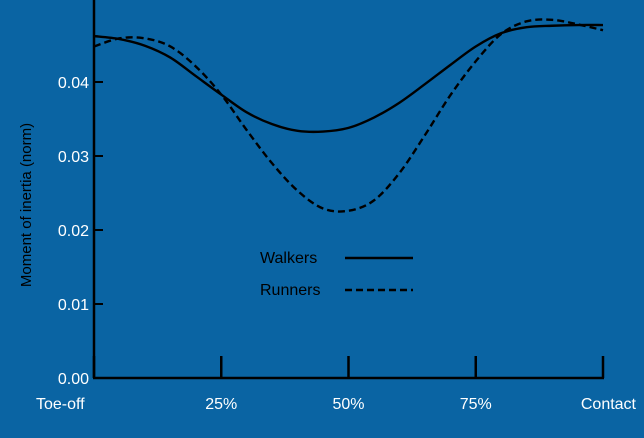 The image size is (644, 438). I want to click on x-tick-label: 75%, so click(476, 404).